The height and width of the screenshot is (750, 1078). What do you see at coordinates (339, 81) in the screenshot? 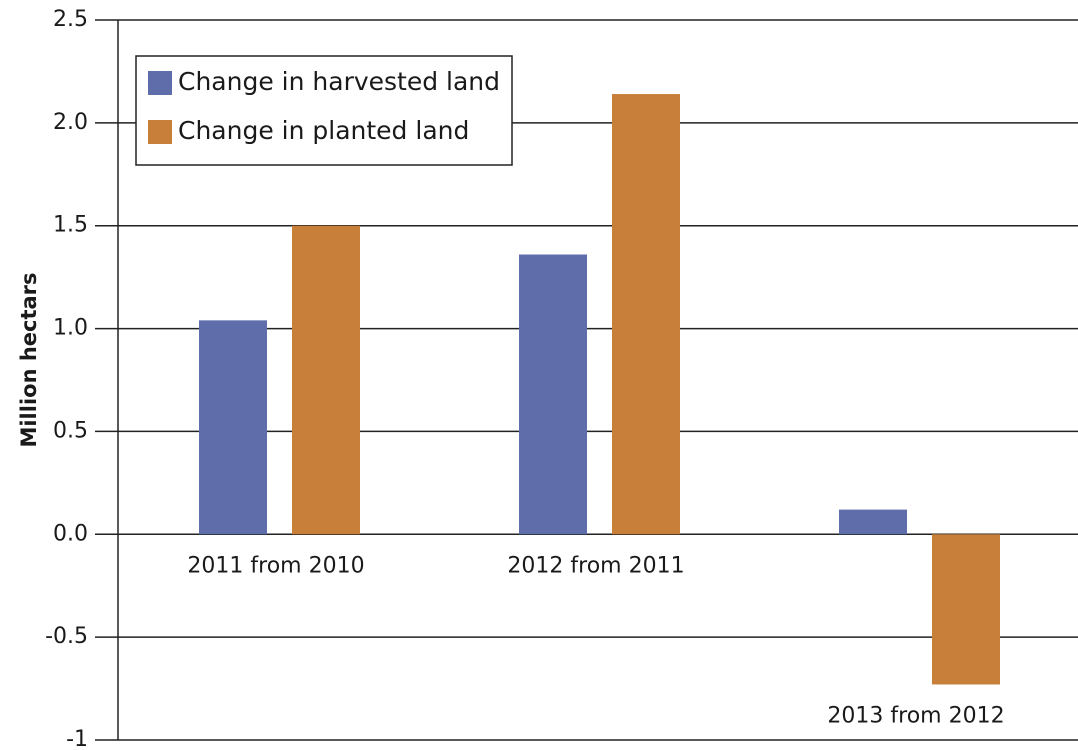
I see `legend-label: Change in harvested land` at bounding box center [339, 81].